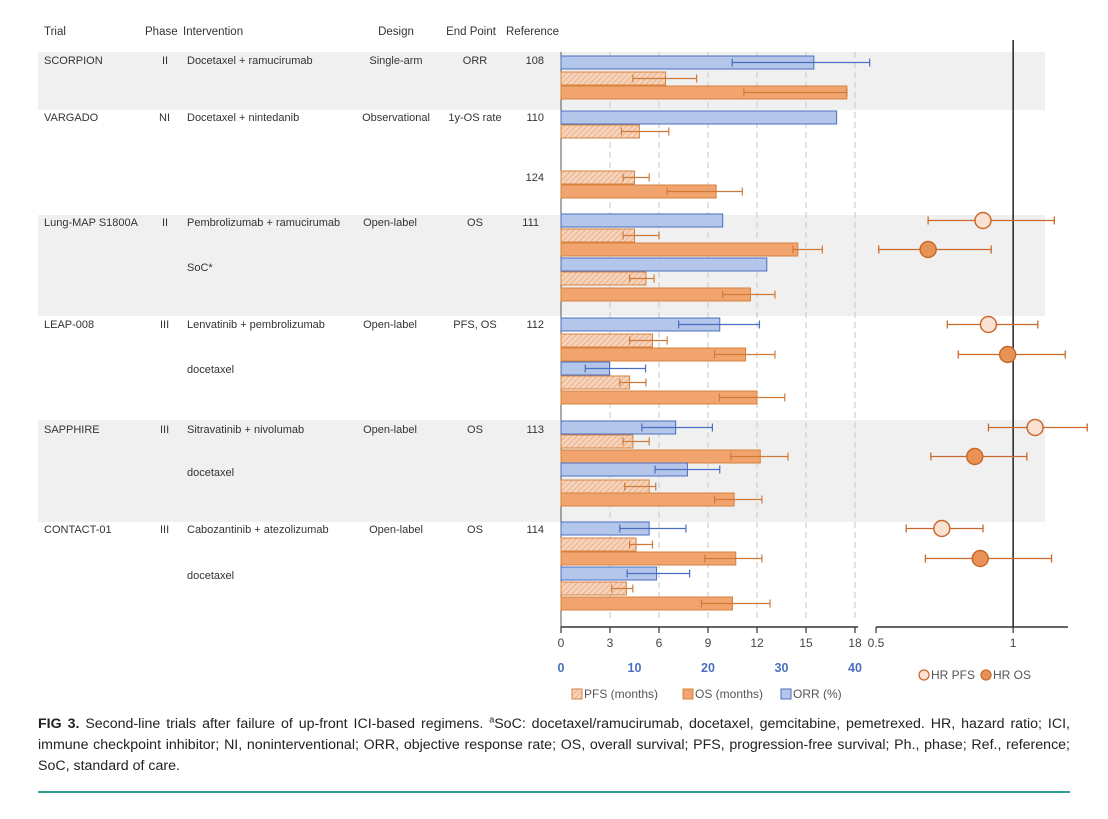 This screenshot has height=819, width=1108. I want to click on trial-design: Observational, so click(396, 118).